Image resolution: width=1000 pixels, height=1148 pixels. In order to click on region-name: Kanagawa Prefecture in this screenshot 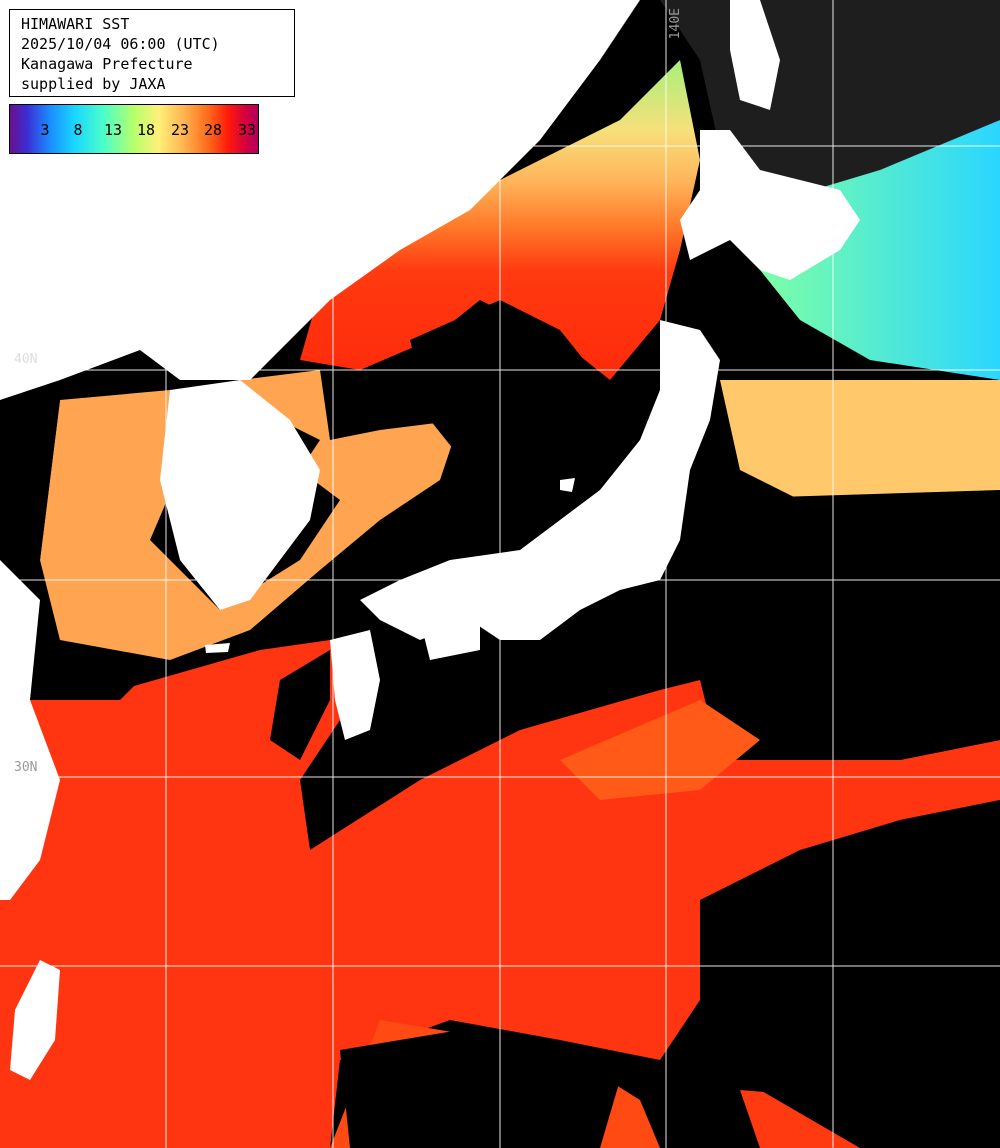, I will do `click(107, 64)`.